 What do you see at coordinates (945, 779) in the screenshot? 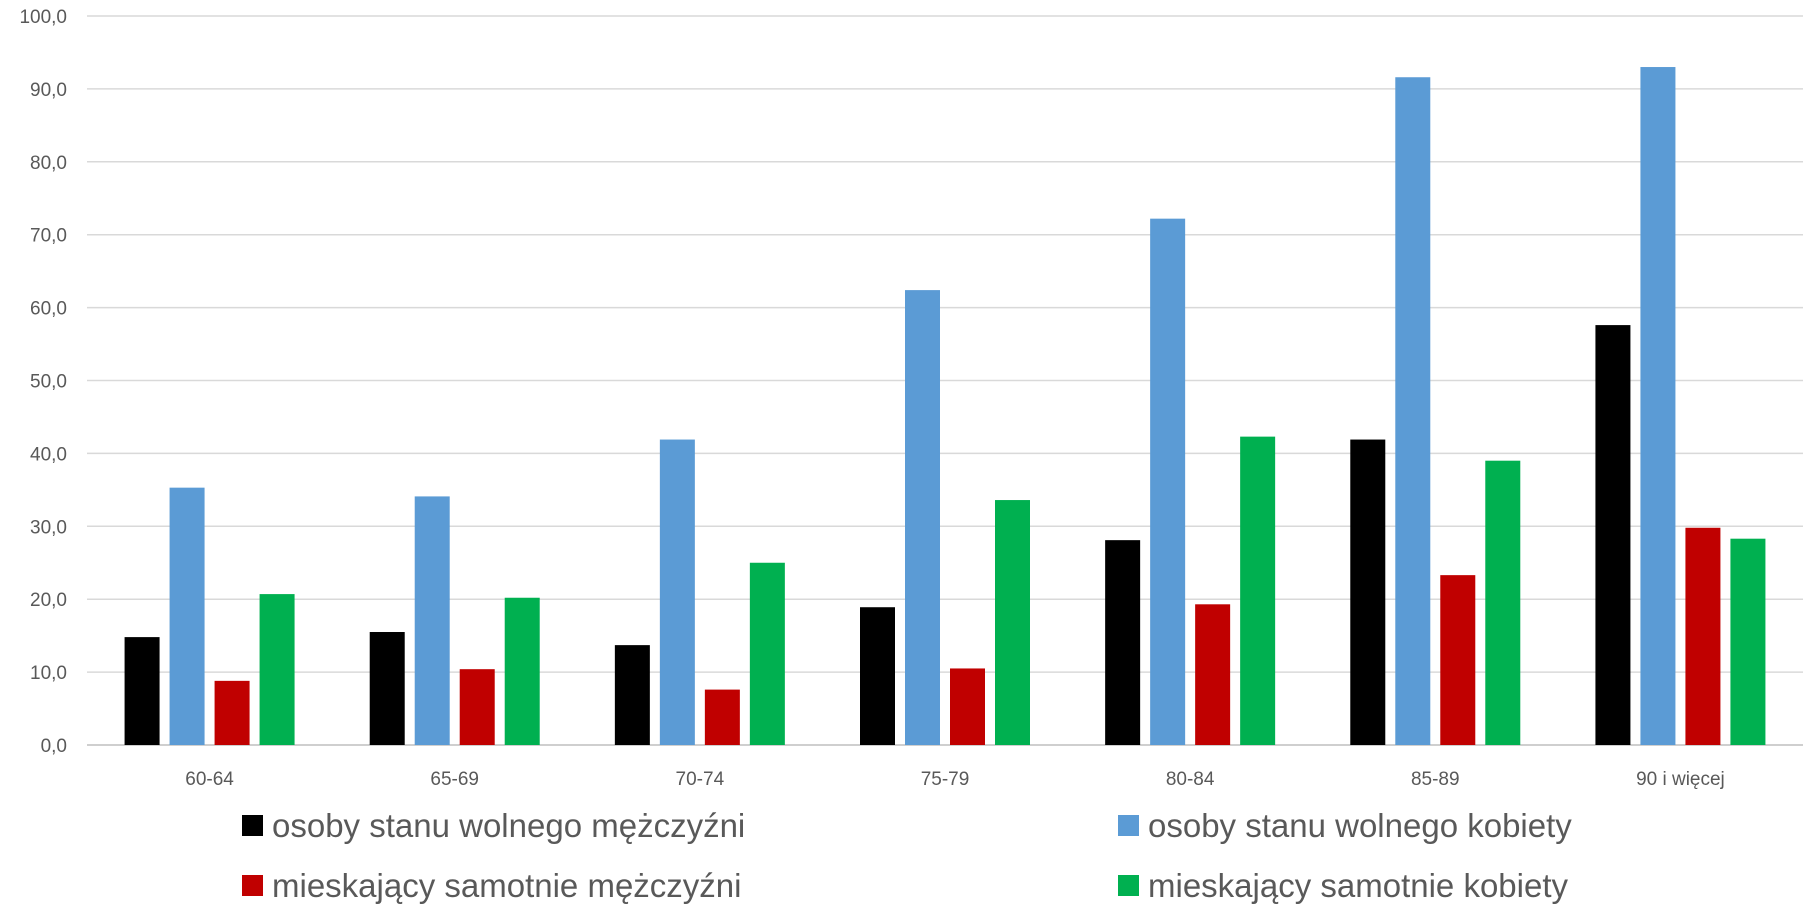
I see `x-tick-label: 75-79` at bounding box center [945, 779].